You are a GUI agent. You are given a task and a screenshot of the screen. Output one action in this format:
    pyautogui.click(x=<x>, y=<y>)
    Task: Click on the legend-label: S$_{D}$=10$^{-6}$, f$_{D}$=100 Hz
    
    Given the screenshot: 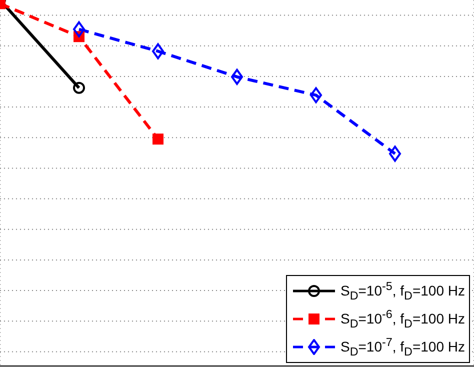 What is the action you would take?
    pyautogui.click(x=402, y=319)
    